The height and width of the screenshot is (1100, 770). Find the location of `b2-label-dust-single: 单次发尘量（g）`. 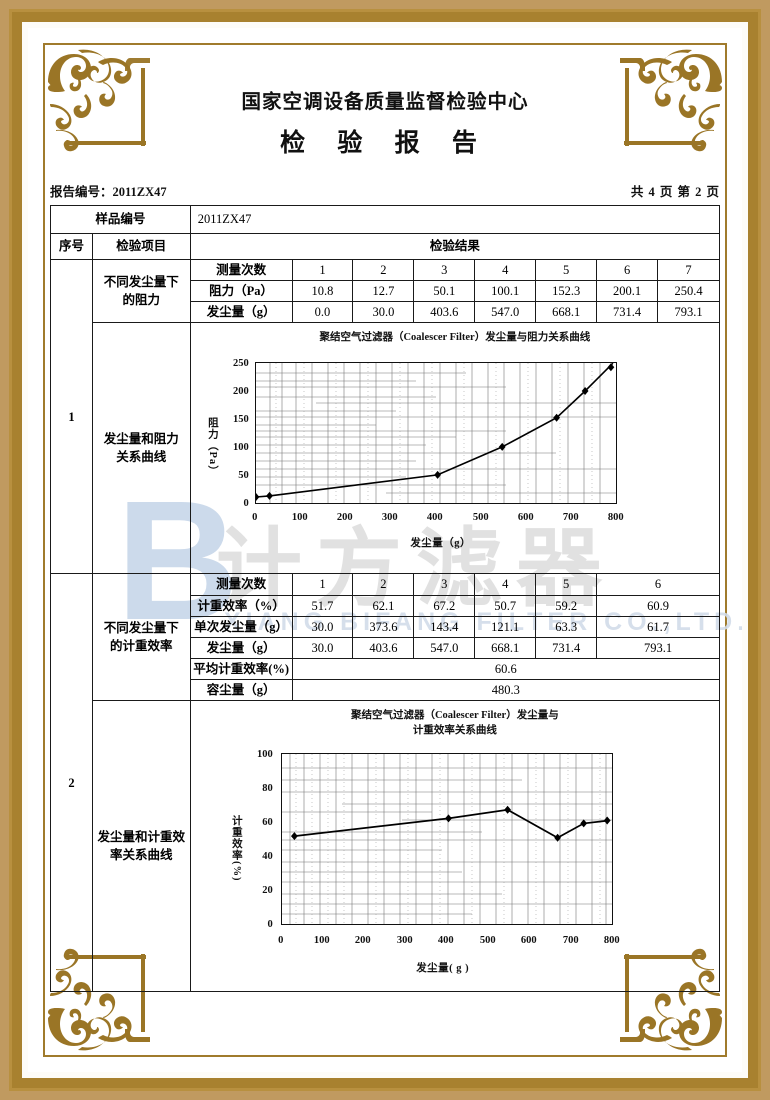

b2-label-dust-single: 单次发尘量（g） is located at coordinates (241, 626).